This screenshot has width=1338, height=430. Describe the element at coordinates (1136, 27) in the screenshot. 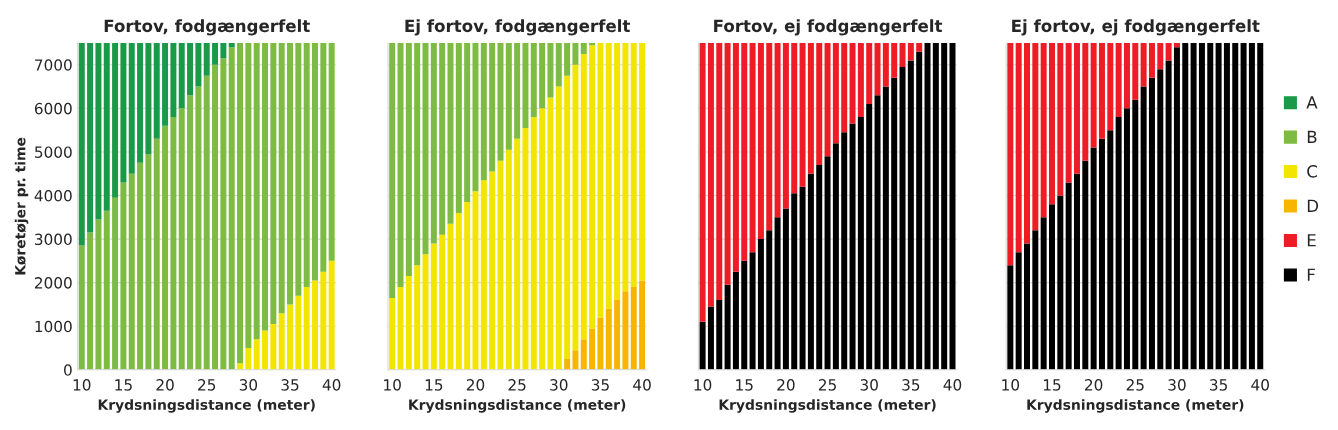

I see `chart-title: Ej fortov, ej fodgængerfelt` at that location.